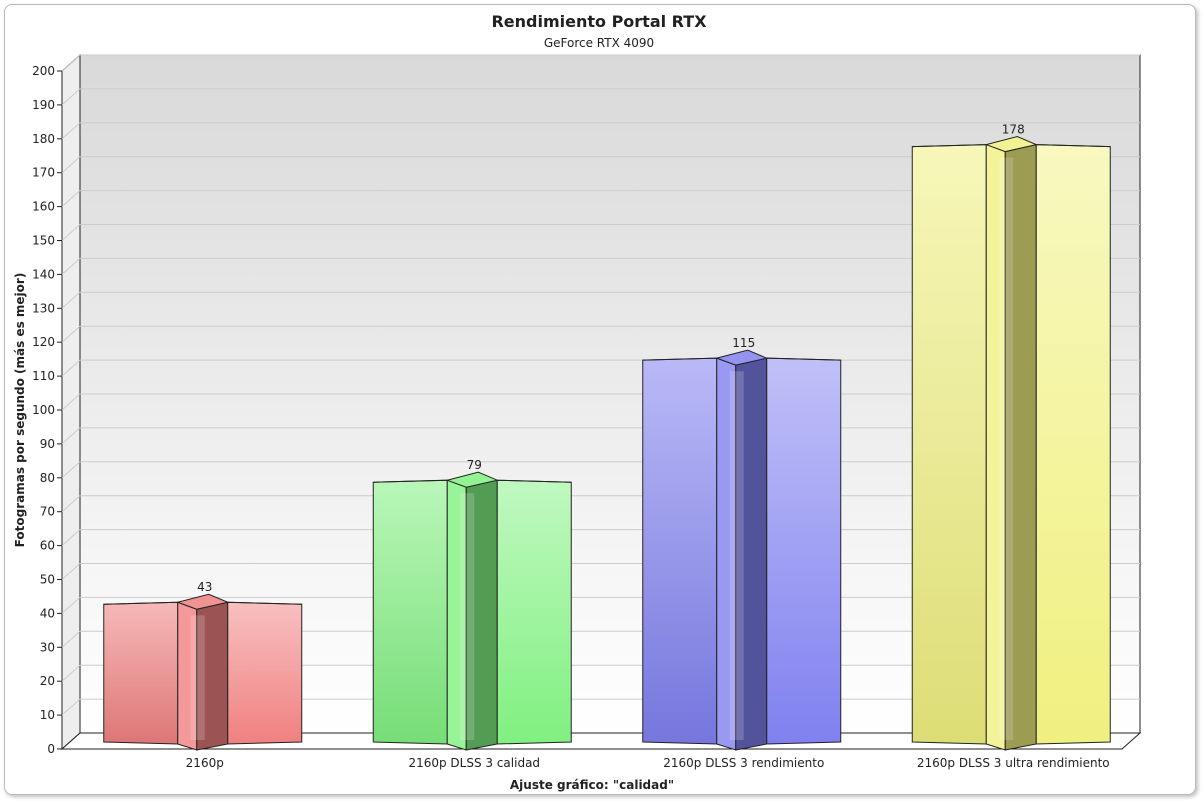 The image size is (1202, 801). I want to click on y-tick-label: 190, so click(43, 105).